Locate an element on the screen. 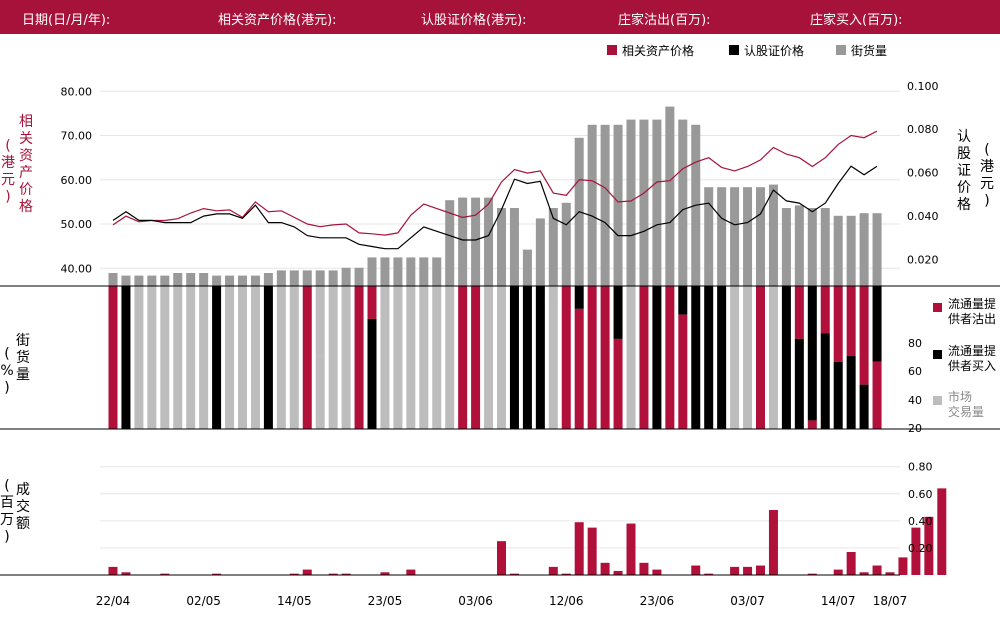 This screenshot has width=1000, height=620. bottom-axis-unit: (百万) is located at coordinates (7, 511).